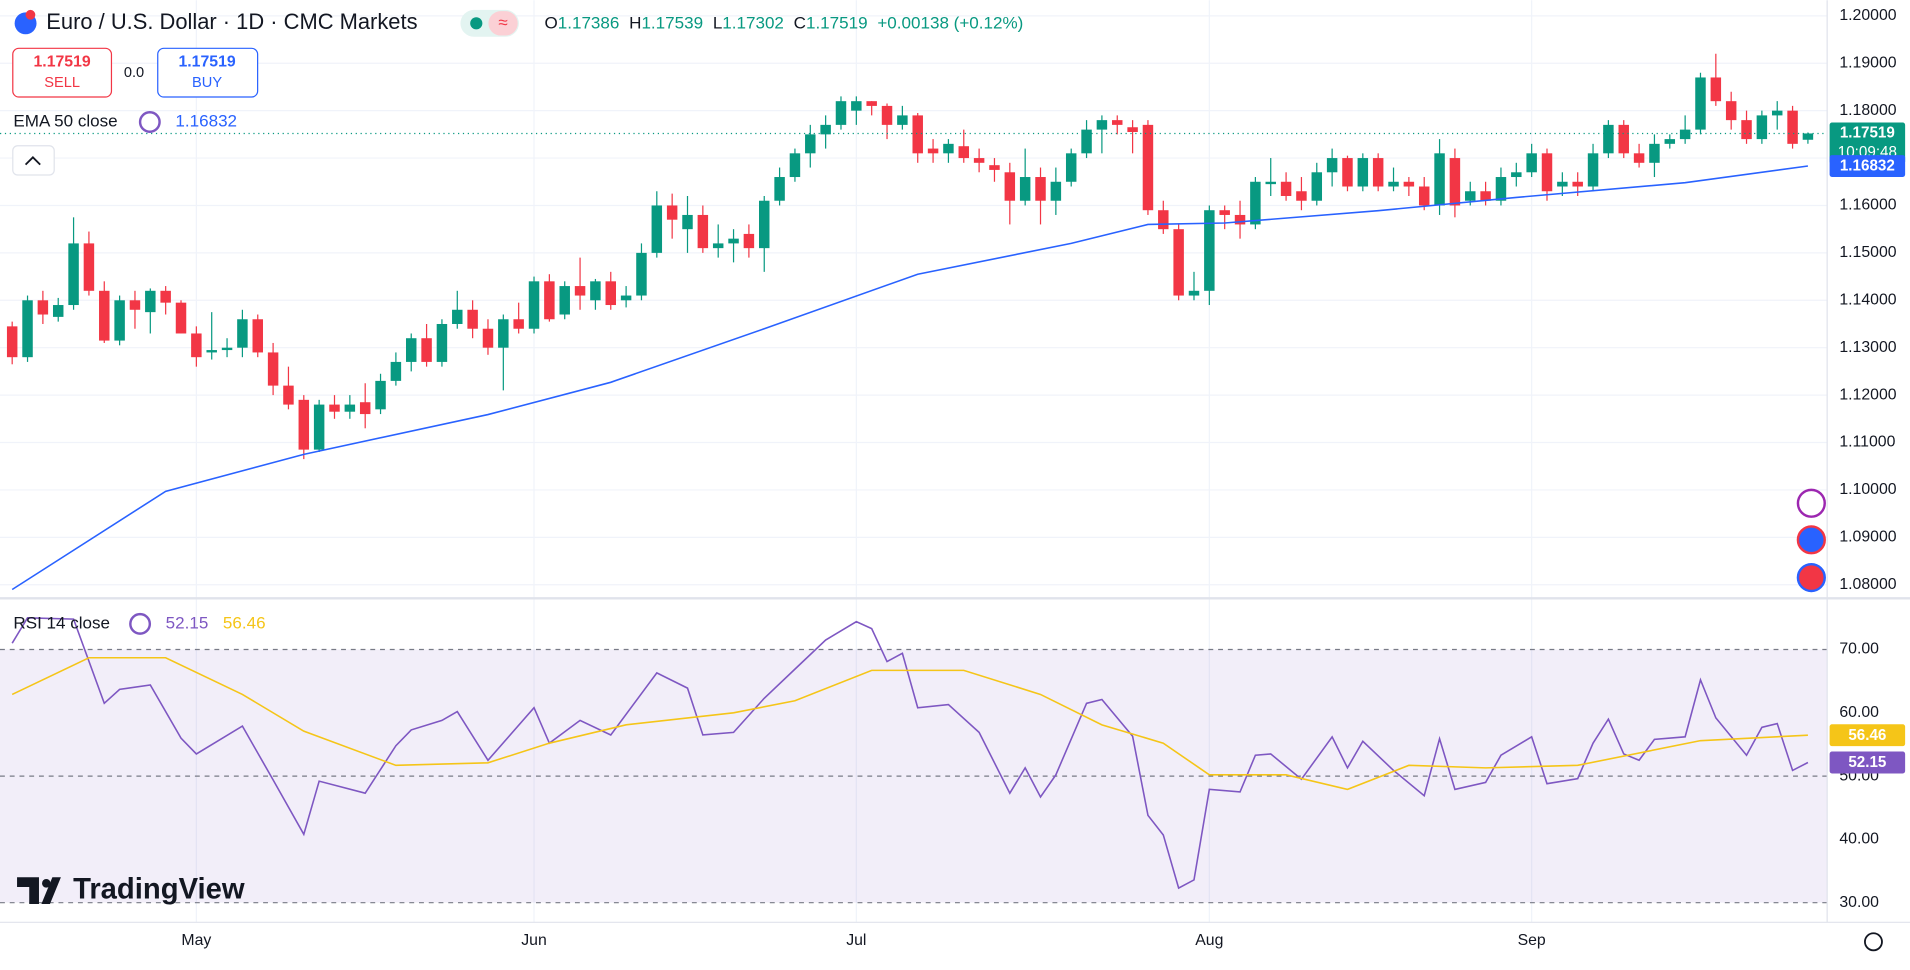  Describe the element at coordinates (589, 22) in the screenshot. I see `open-value: 1.17386` at that location.